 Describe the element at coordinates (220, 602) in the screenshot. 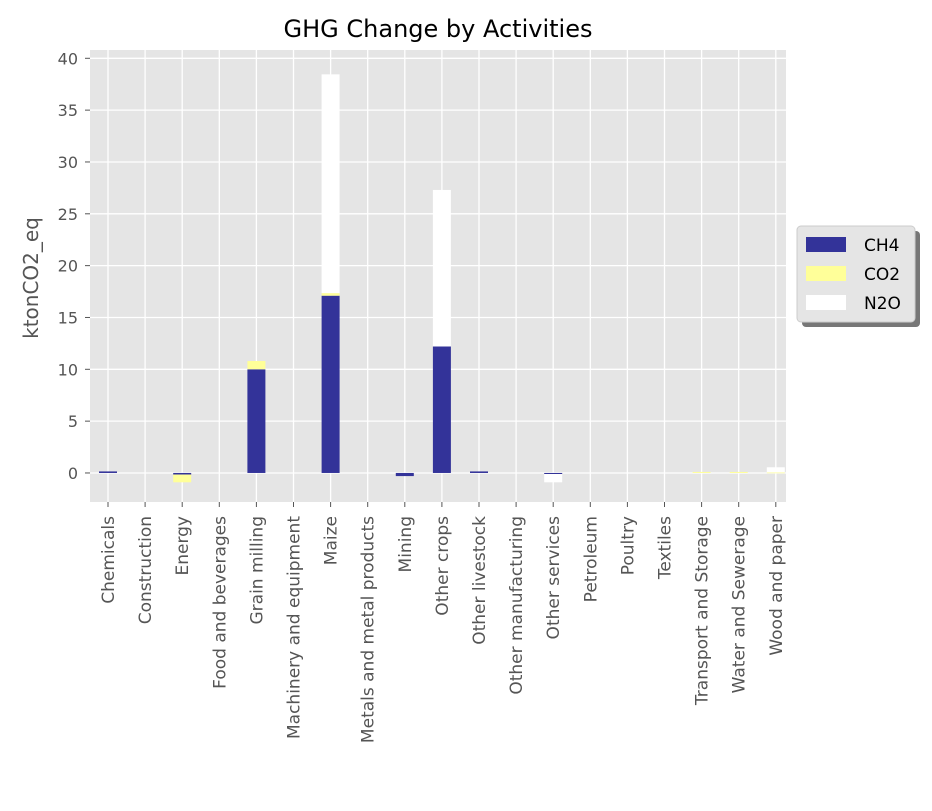

I see `x-tick-label: Food and beverages` at that location.